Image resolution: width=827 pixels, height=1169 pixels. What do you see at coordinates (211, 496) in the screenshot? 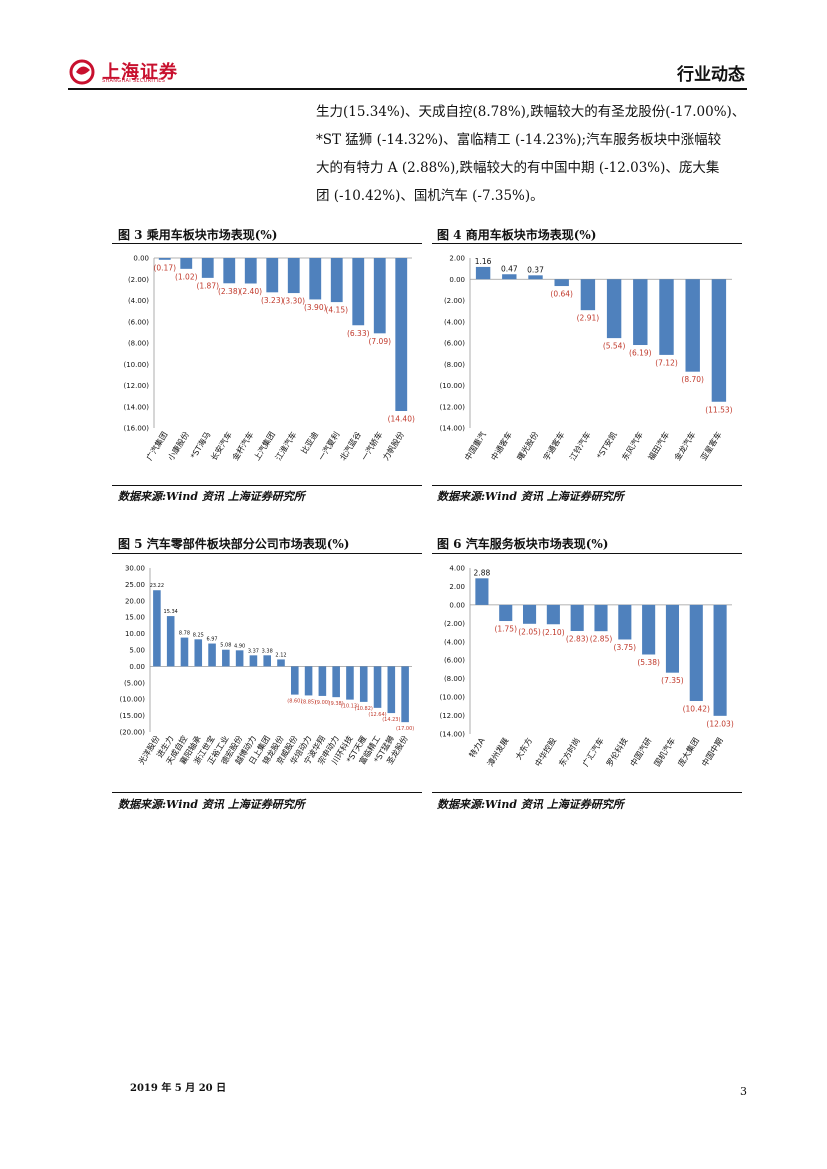
I see `fig3-source: 数据来源:Wind 资讯 上海证券研究所` at bounding box center [211, 496].